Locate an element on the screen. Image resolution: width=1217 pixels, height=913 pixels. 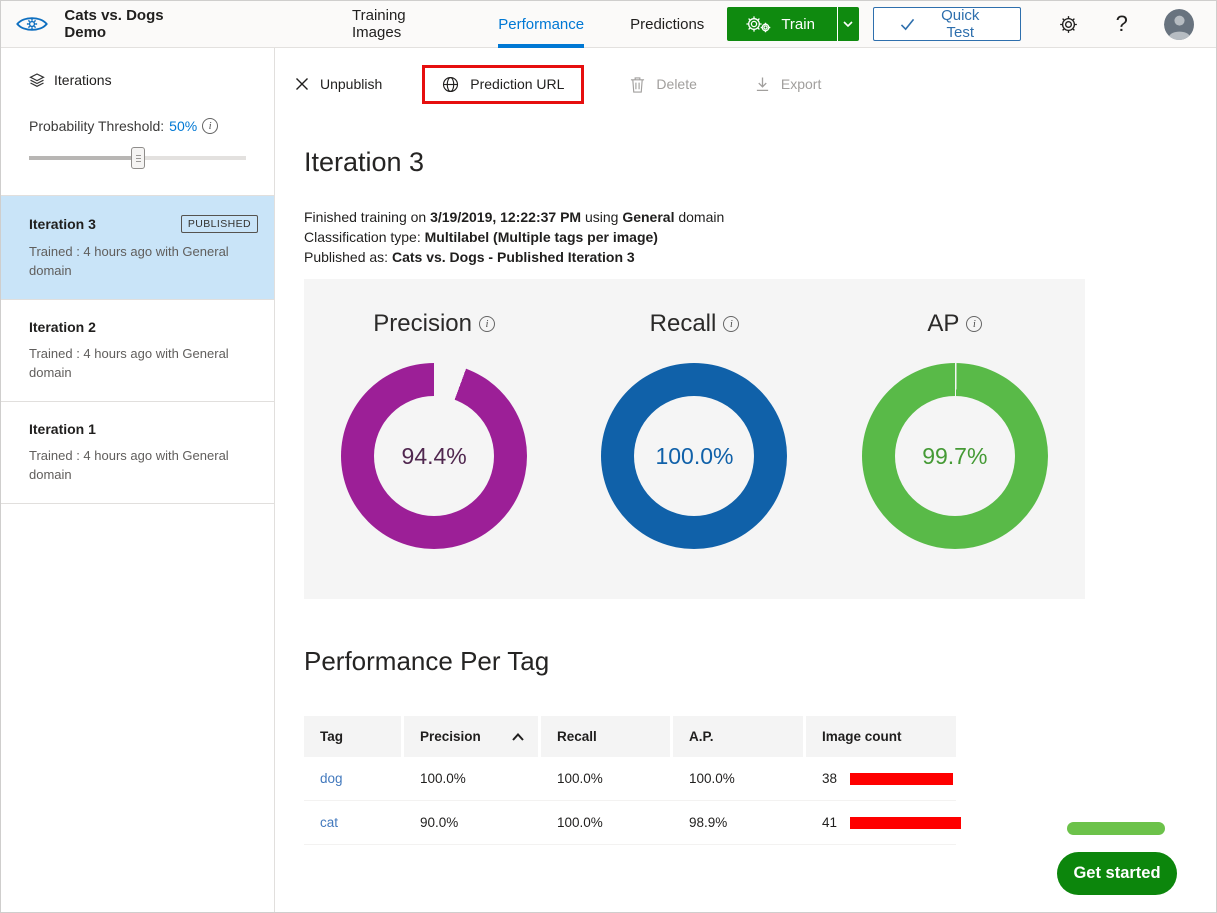
precision-value: 94.4% is located at coordinates (434, 455).